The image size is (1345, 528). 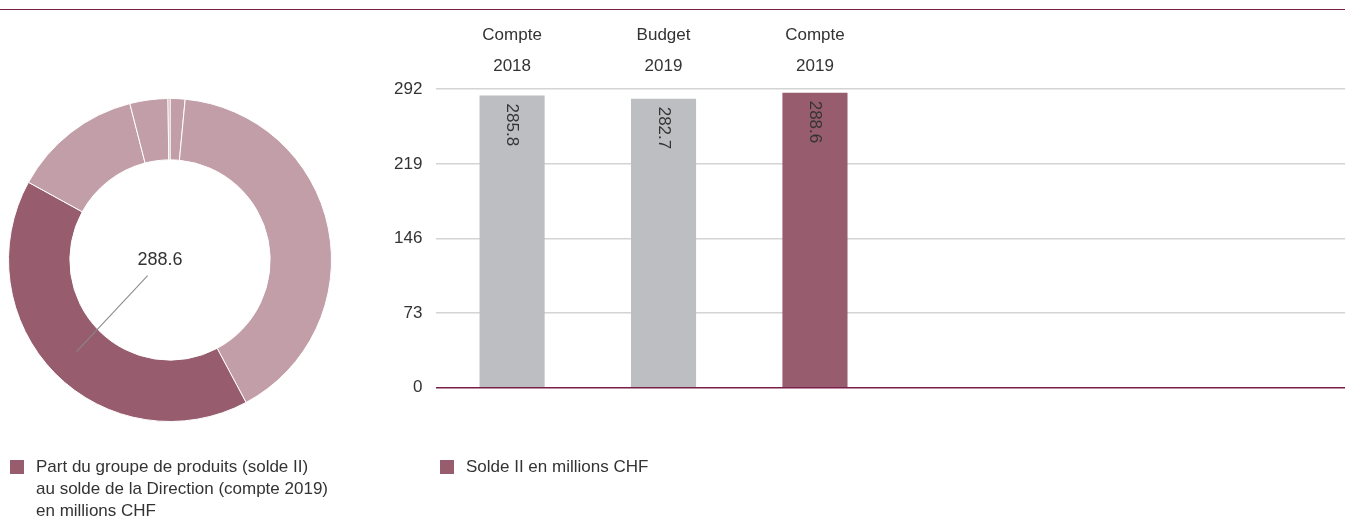 What do you see at coordinates (408, 238) in the screenshot?
I see `y-tick-label: 146` at bounding box center [408, 238].